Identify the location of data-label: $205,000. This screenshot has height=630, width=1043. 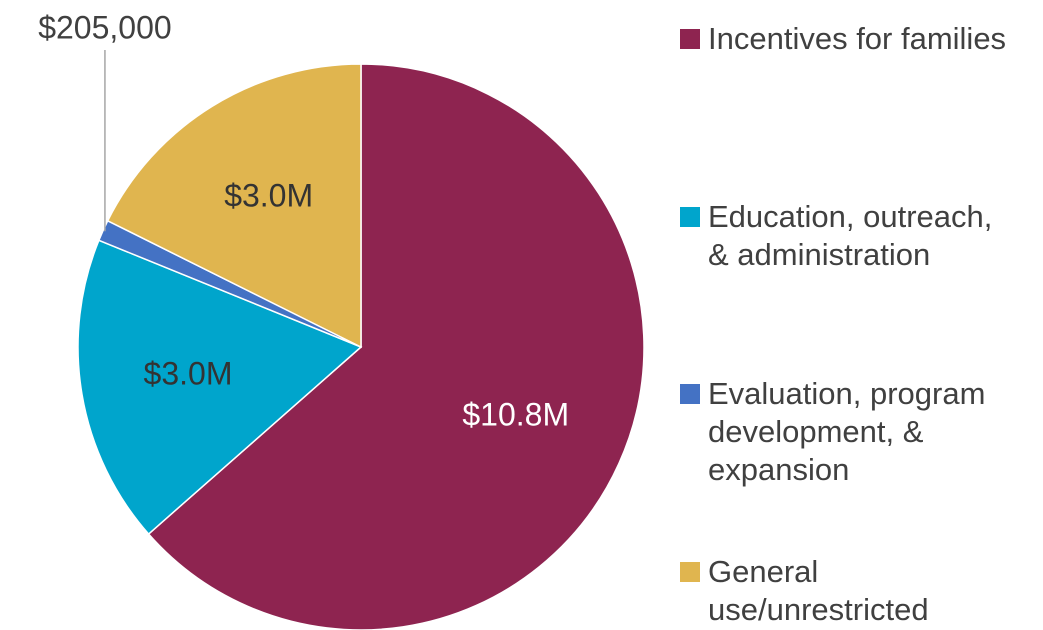
(104, 27).